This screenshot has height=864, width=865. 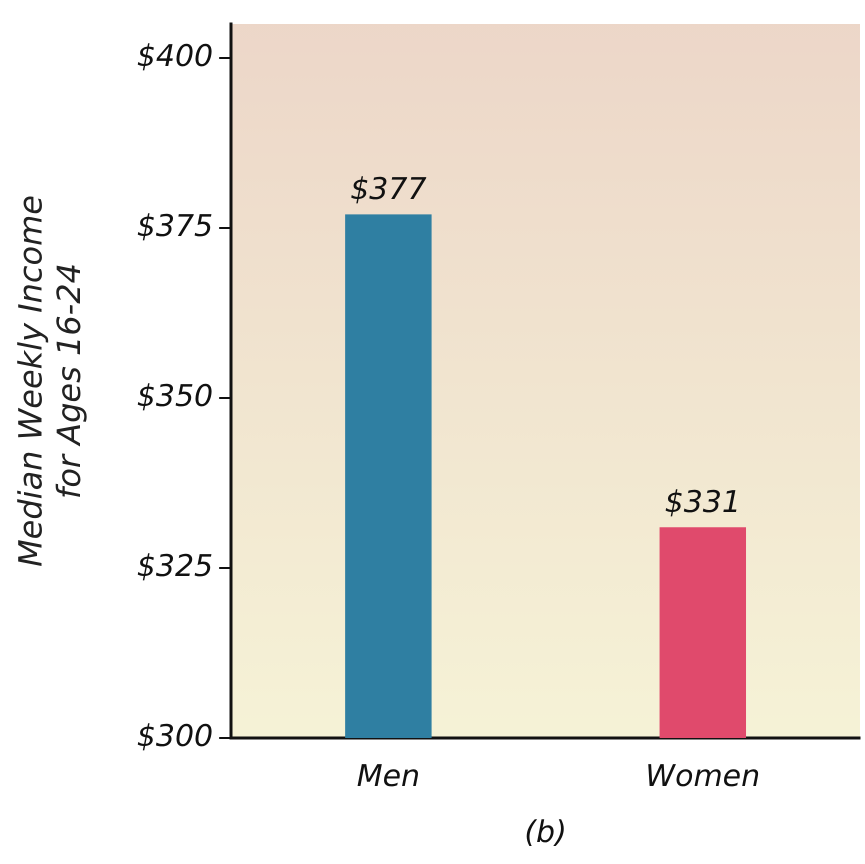 I want to click on y-tick-label: $400, so click(x=175, y=56).